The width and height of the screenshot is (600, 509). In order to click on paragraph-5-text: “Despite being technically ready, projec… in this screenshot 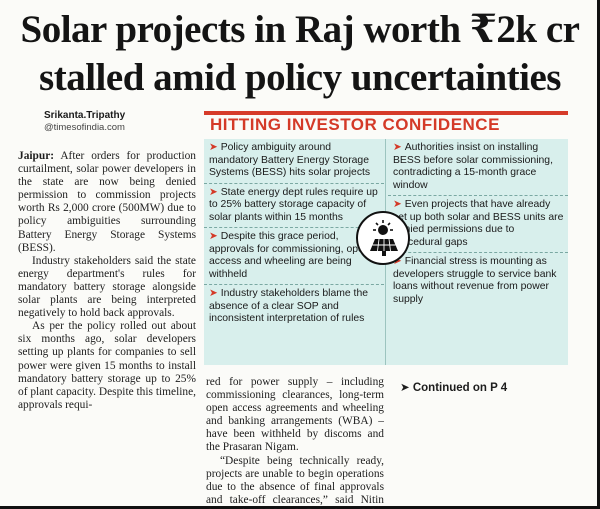, I will do `click(295, 481)`.